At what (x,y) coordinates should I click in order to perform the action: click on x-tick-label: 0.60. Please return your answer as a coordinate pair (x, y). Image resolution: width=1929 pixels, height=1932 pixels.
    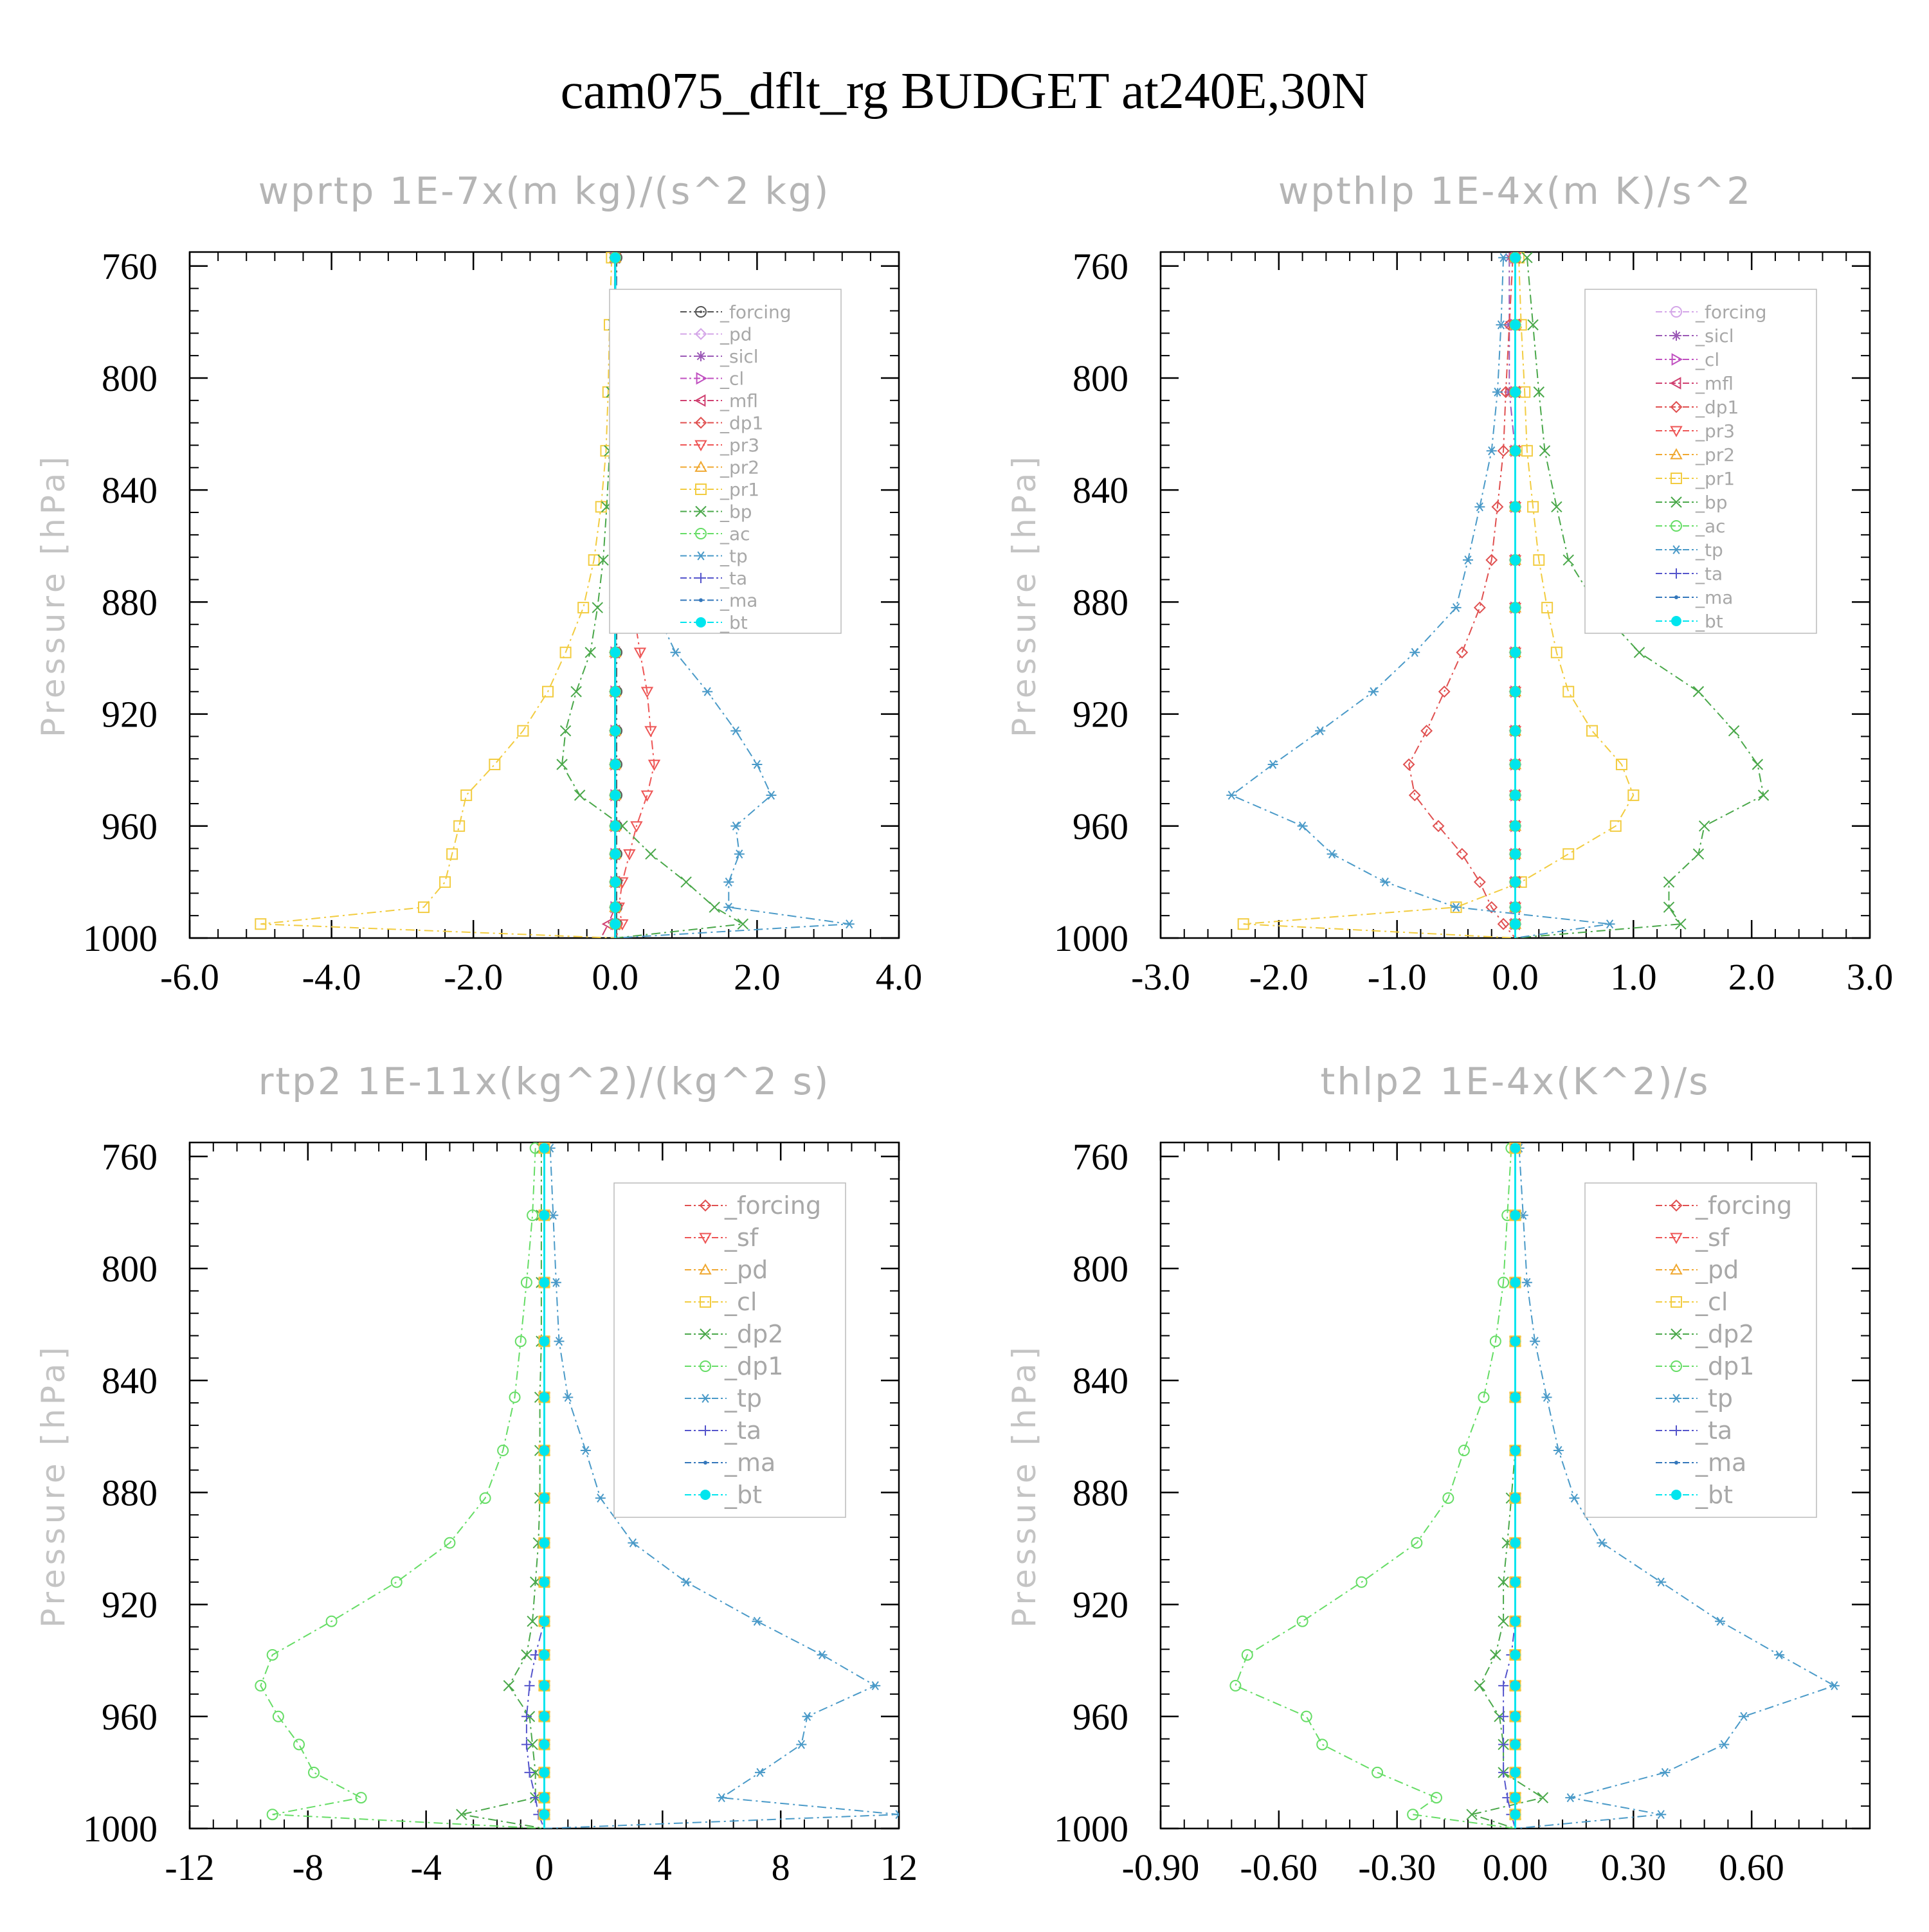
    Looking at the image, I should click on (1752, 1867).